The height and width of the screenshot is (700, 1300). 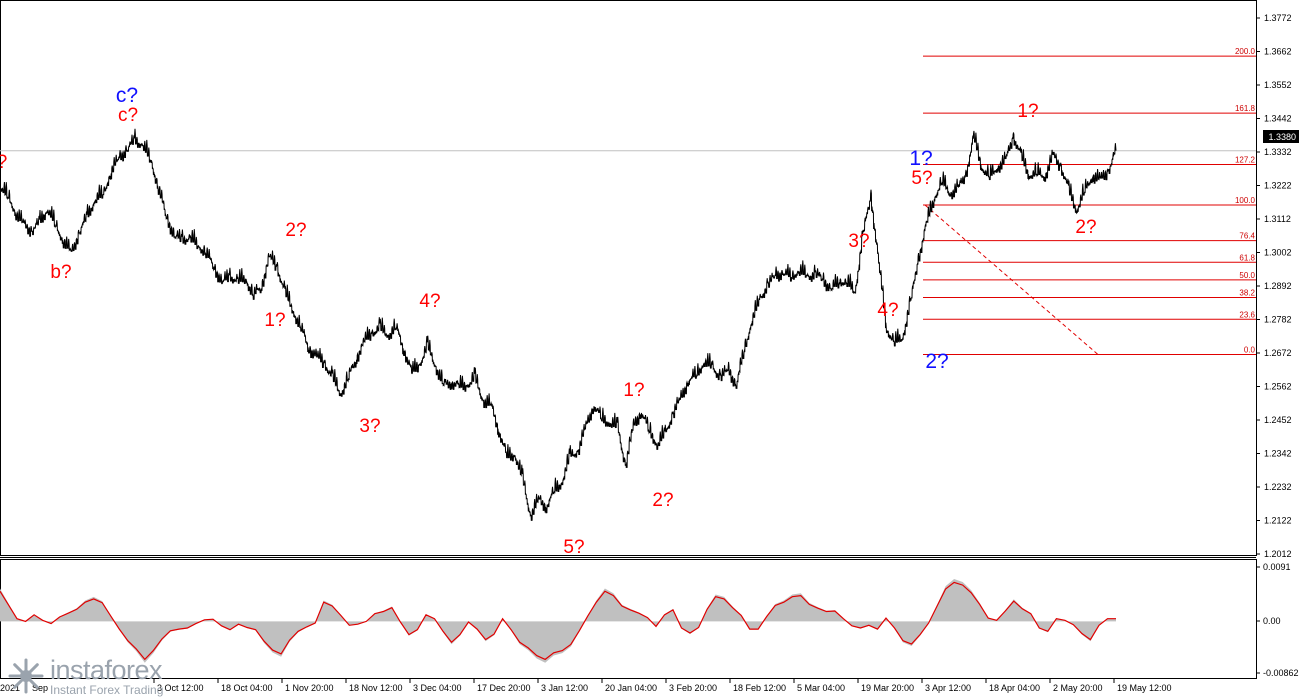 What do you see at coordinates (1278, 286) in the screenshot?
I see `price-tick-label: 1.2892` at bounding box center [1278, 286].